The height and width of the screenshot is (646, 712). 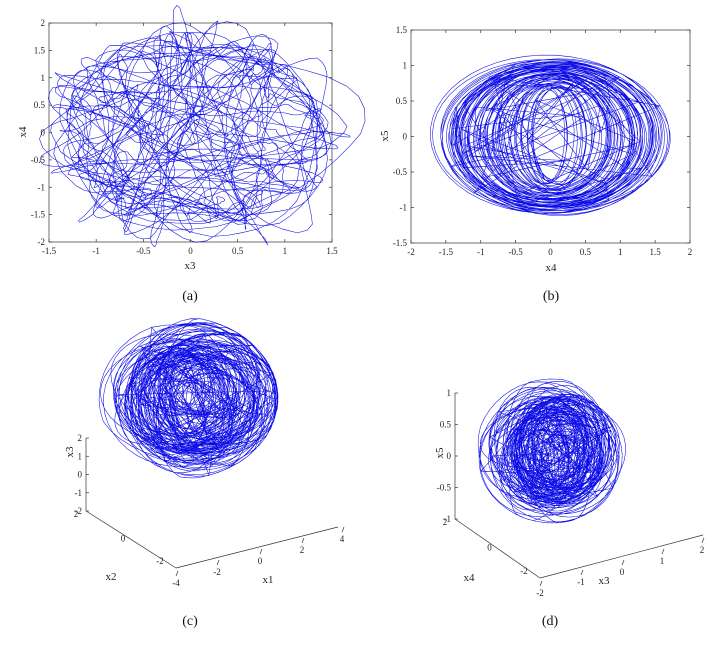 I want to click on panel-d-xtick-label: 1, so click(x=662, y=561).